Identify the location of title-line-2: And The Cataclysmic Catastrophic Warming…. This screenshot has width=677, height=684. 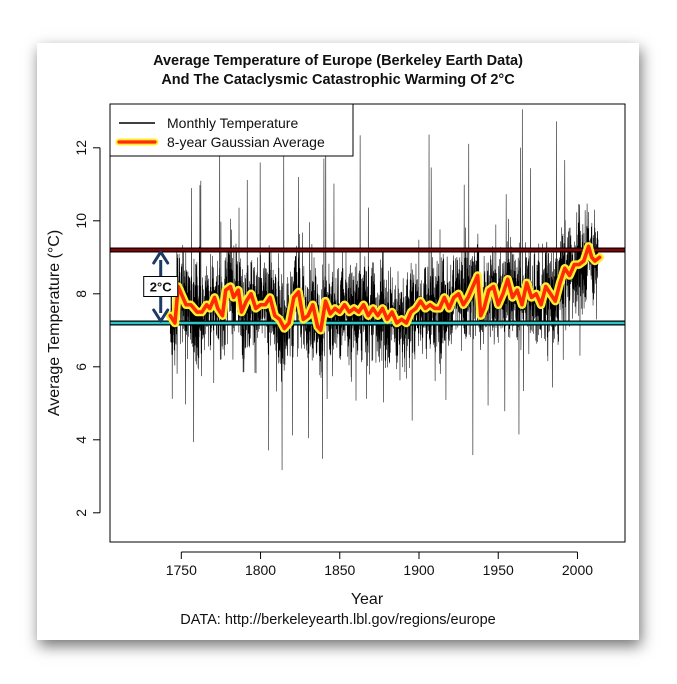
(338, 80).